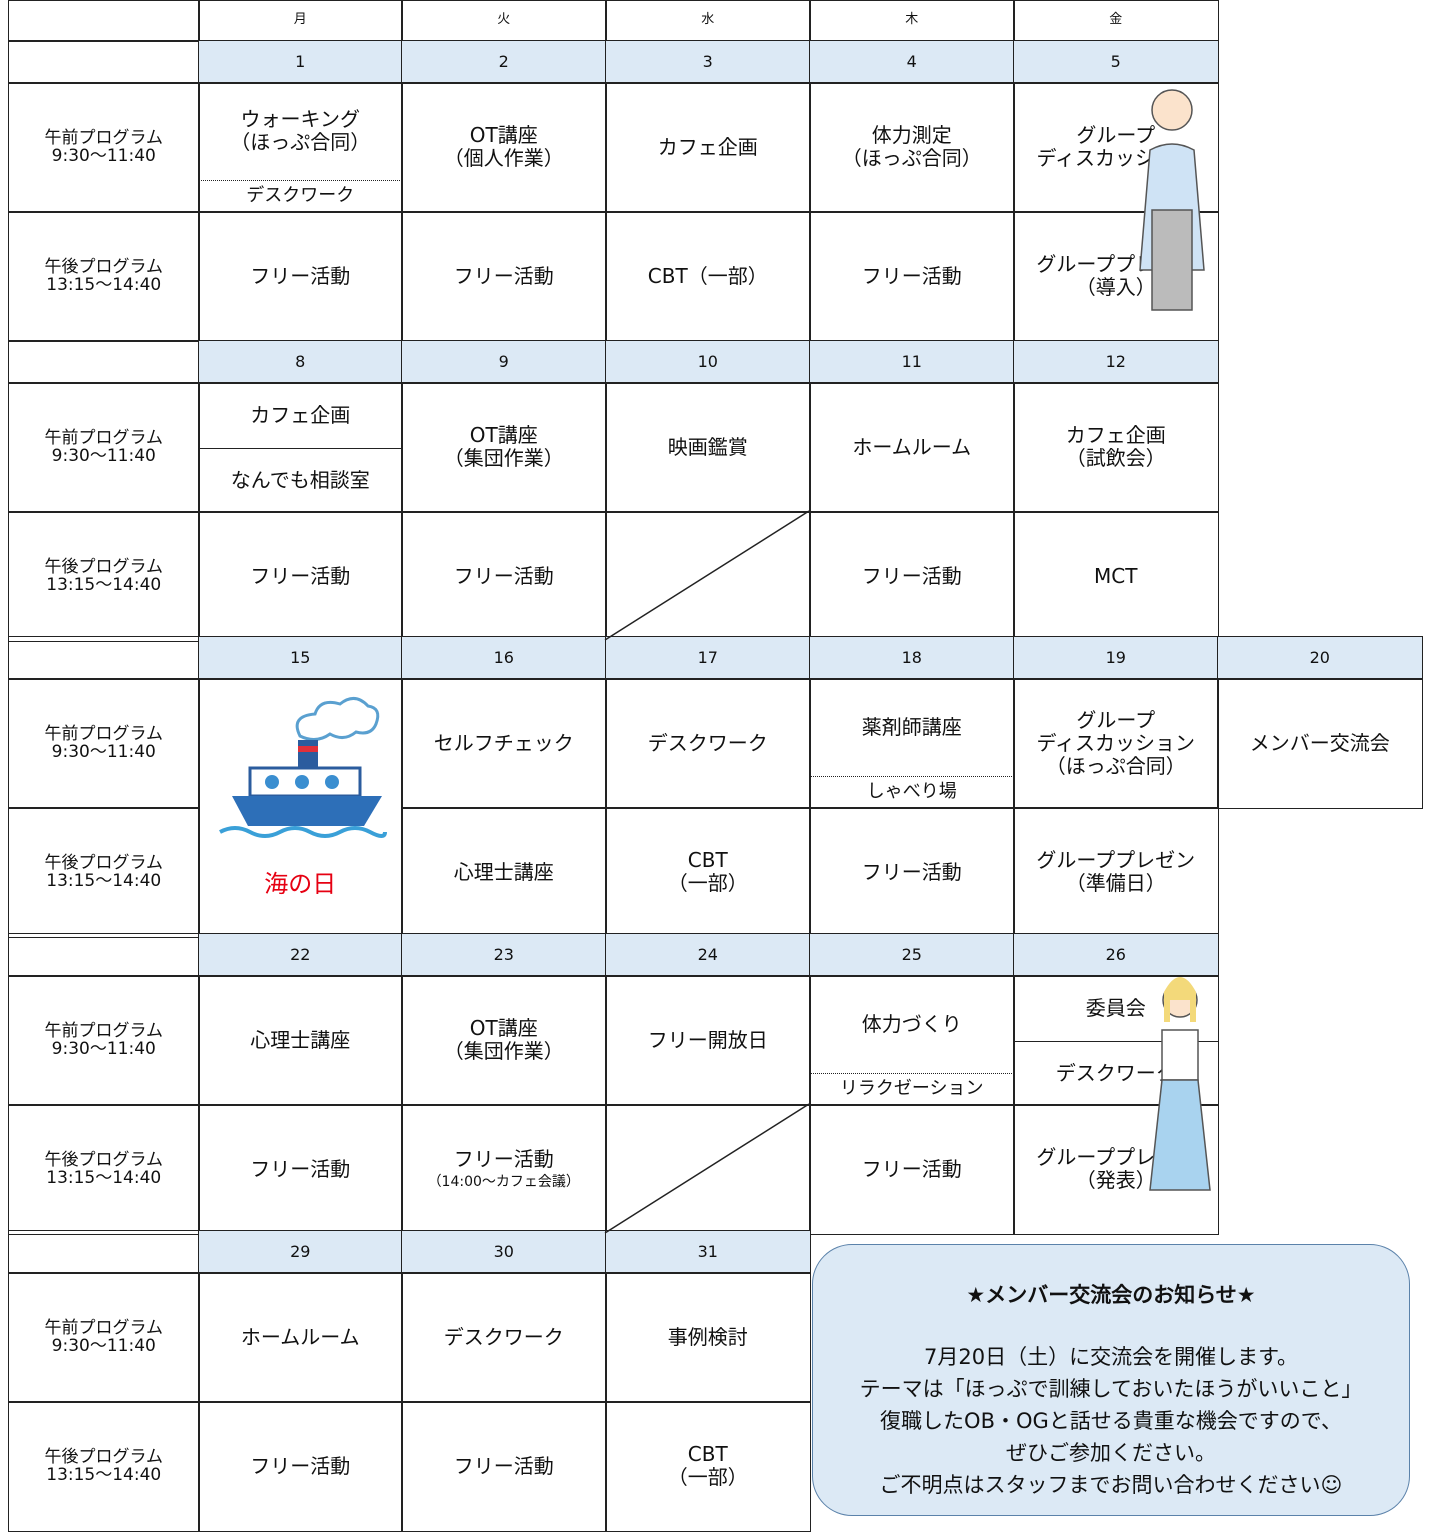  I want to click on program-cell: 体力測定 （ほっぷ合同）, so click(912, 147).